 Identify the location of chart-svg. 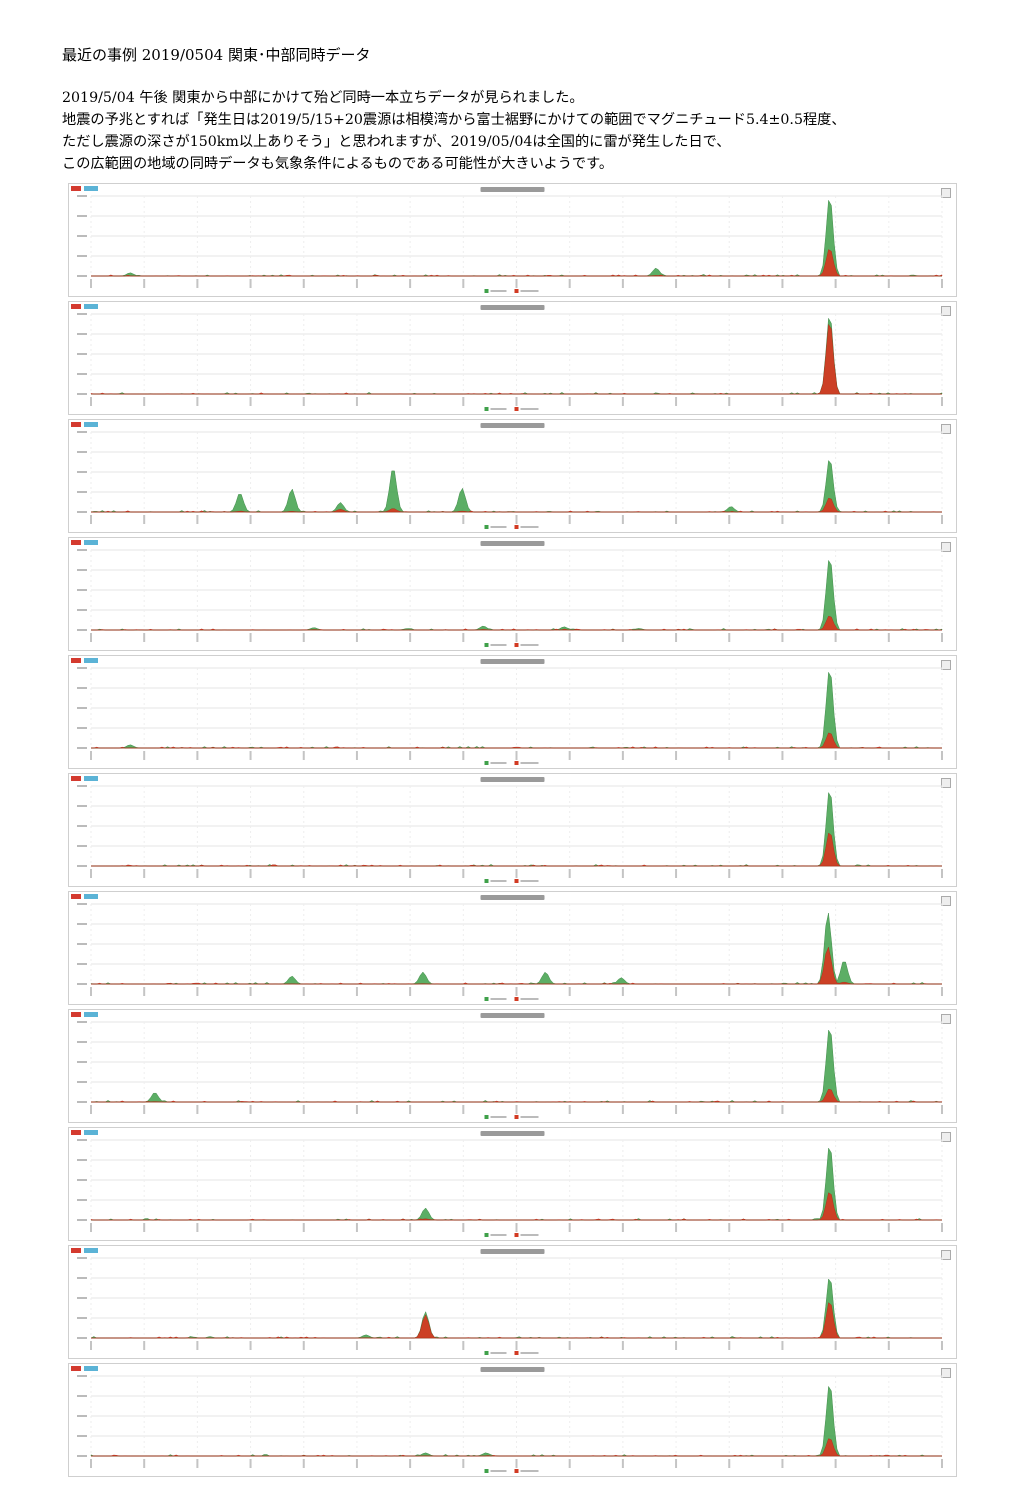
(510, 712).